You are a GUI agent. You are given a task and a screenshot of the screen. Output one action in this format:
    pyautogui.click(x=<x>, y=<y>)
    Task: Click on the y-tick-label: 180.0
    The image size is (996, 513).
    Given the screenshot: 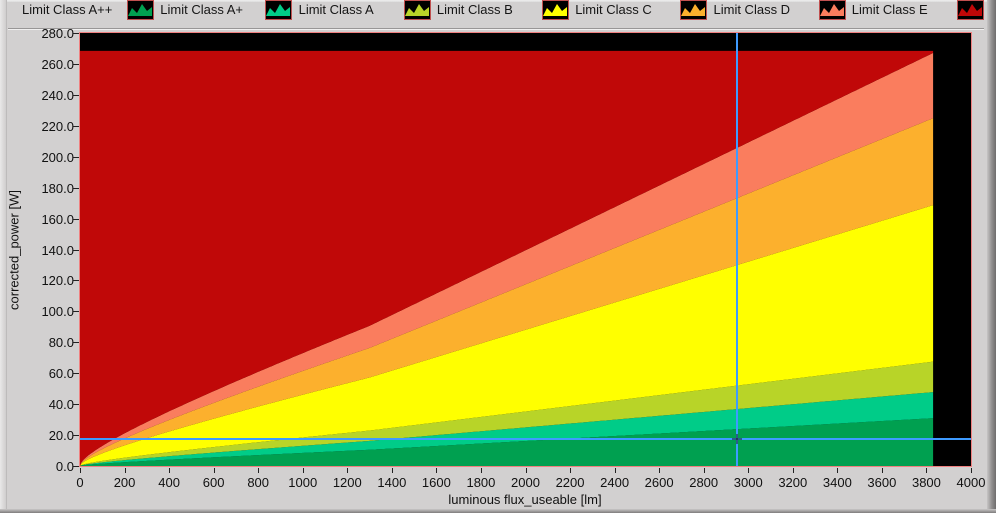 What is the action you would take?
    pyautogui.click(x=57, y=188)
    